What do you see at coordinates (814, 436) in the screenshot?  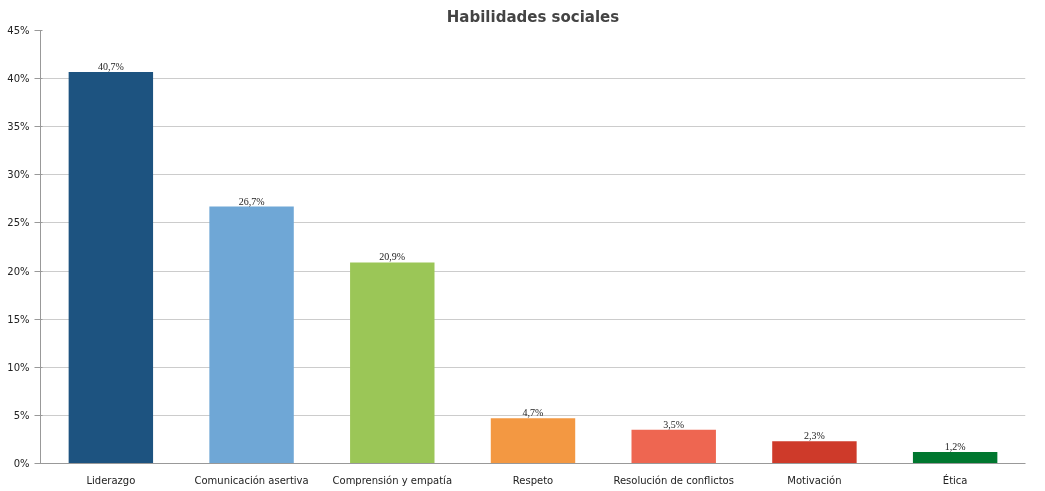 I see `data-label: 2,3%` at bounding box center [814, 436].